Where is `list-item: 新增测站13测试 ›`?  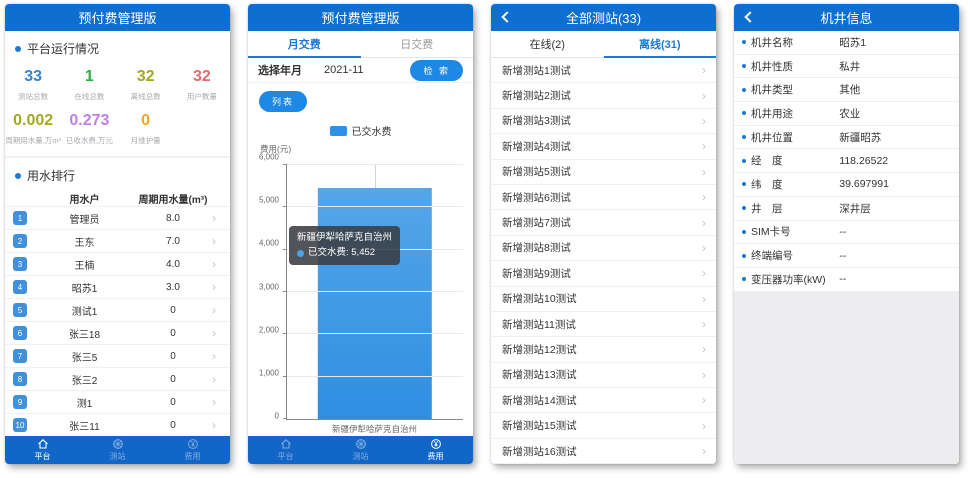 list-item: 新增测站13测试 › is located at coordinates (603, 376).